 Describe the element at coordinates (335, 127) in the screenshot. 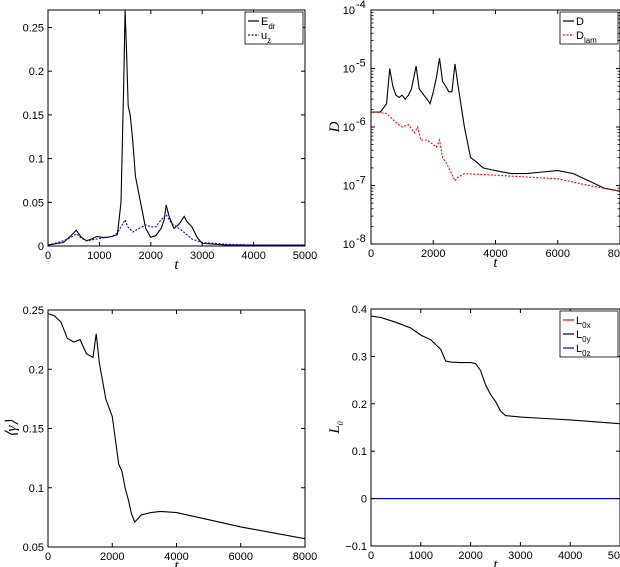

I see `y-axis-label: D` at that location.